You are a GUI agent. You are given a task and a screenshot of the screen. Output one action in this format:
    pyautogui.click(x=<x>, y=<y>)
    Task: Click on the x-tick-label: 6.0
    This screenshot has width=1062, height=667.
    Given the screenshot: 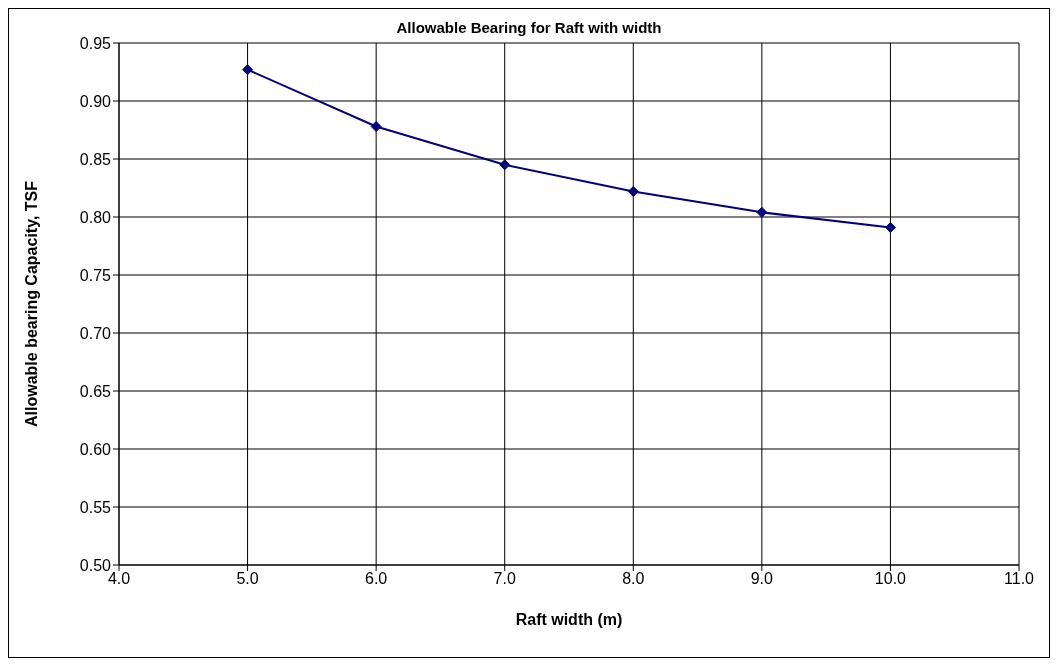 What is the action you would take?
    pyautogui.click(x=376, y=579)
    